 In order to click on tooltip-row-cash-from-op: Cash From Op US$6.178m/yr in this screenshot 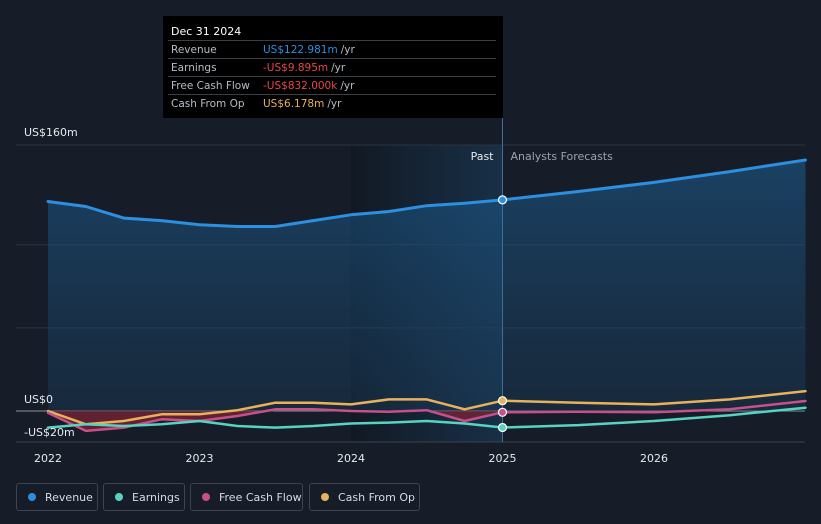, I will do `click(332, 103)`.